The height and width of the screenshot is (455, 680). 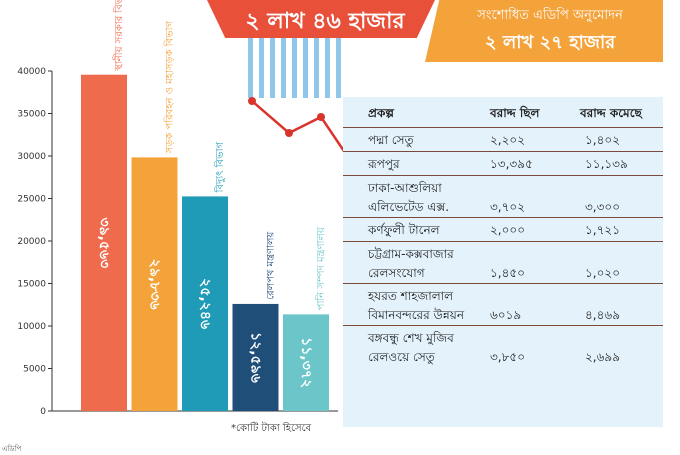 I want to click on header-reduced: বরাদ্দ কমেছে, so click(x=611, y=113).